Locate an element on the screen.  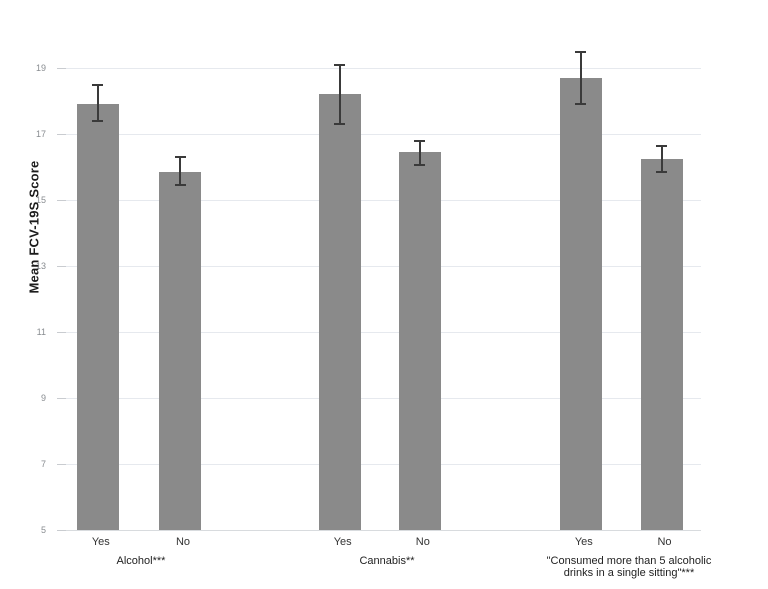
y-tick-label: 13 is located at coordinates (40, 265).